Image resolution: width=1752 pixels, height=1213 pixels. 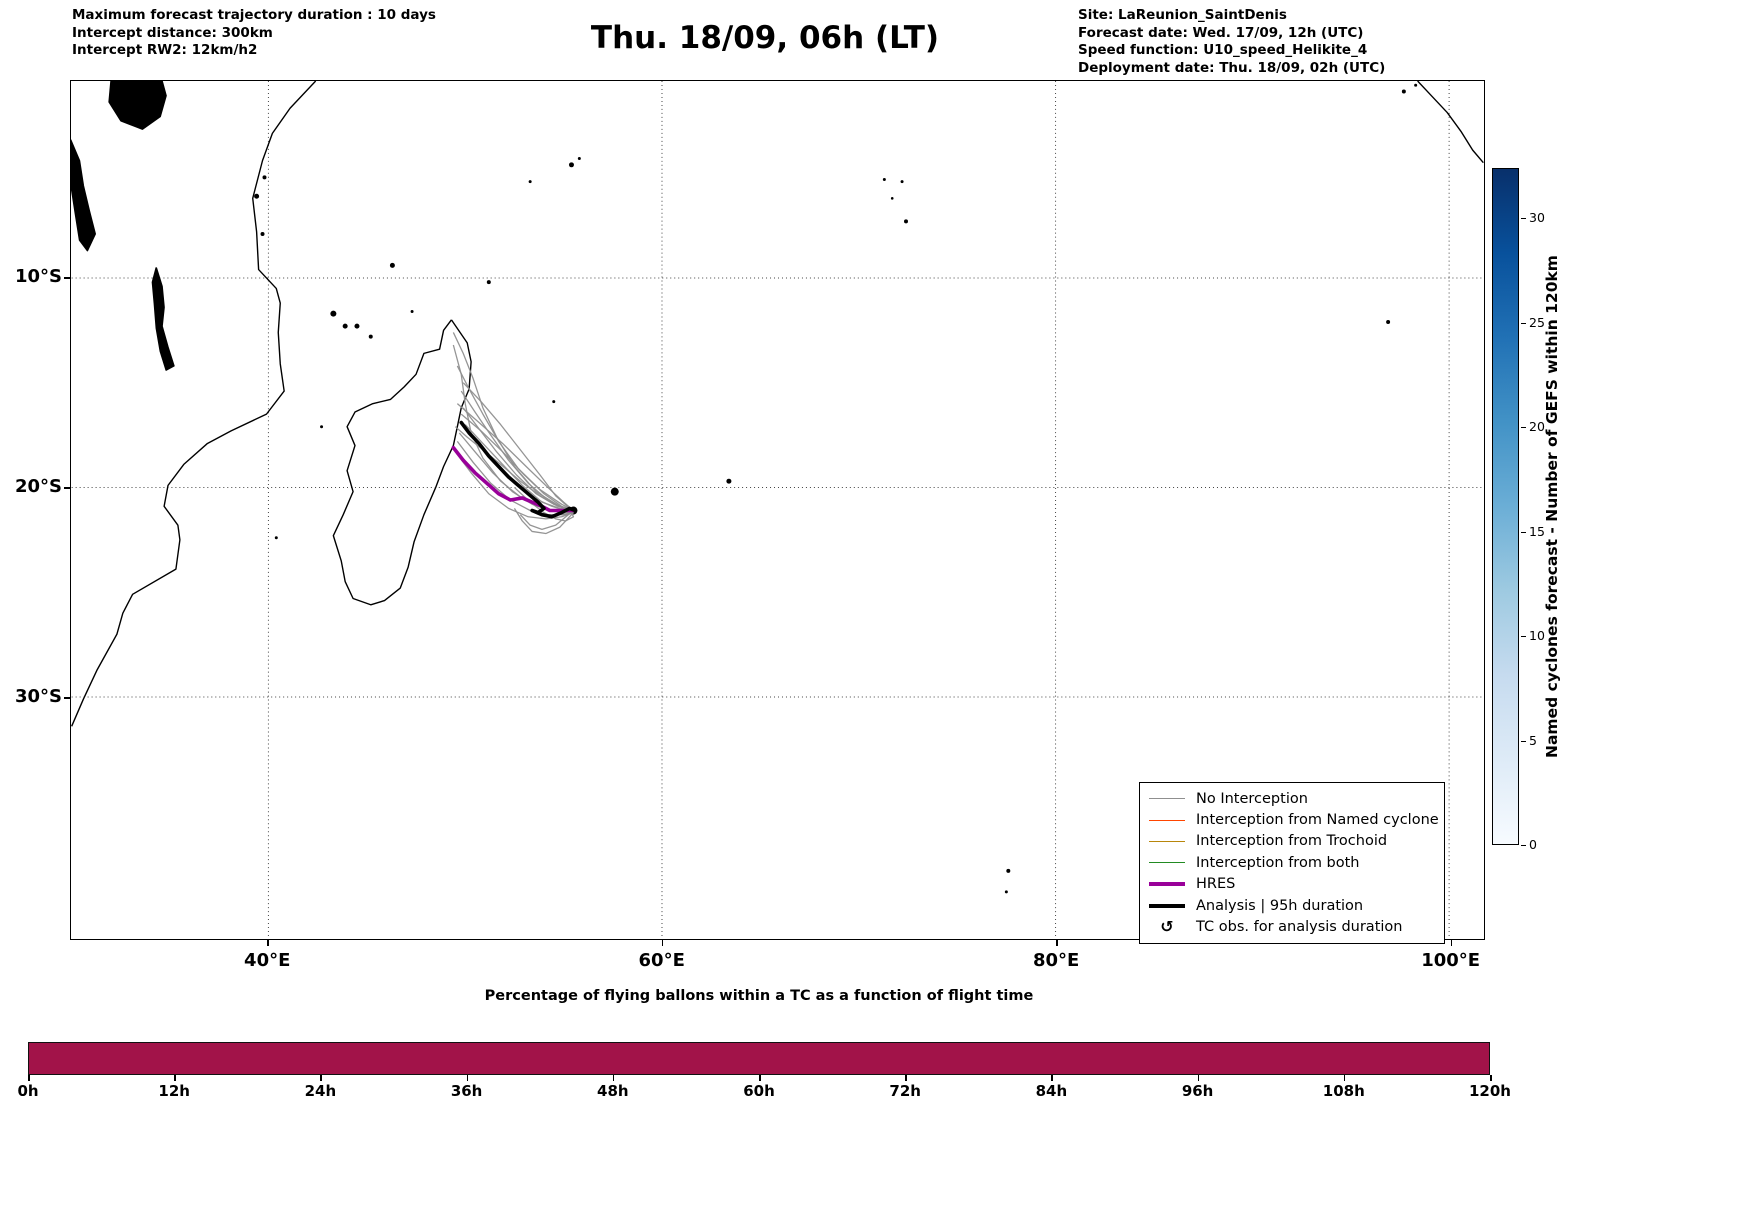 I want to click on flight-tick-label: 24h, so click(x=320, y=1091).